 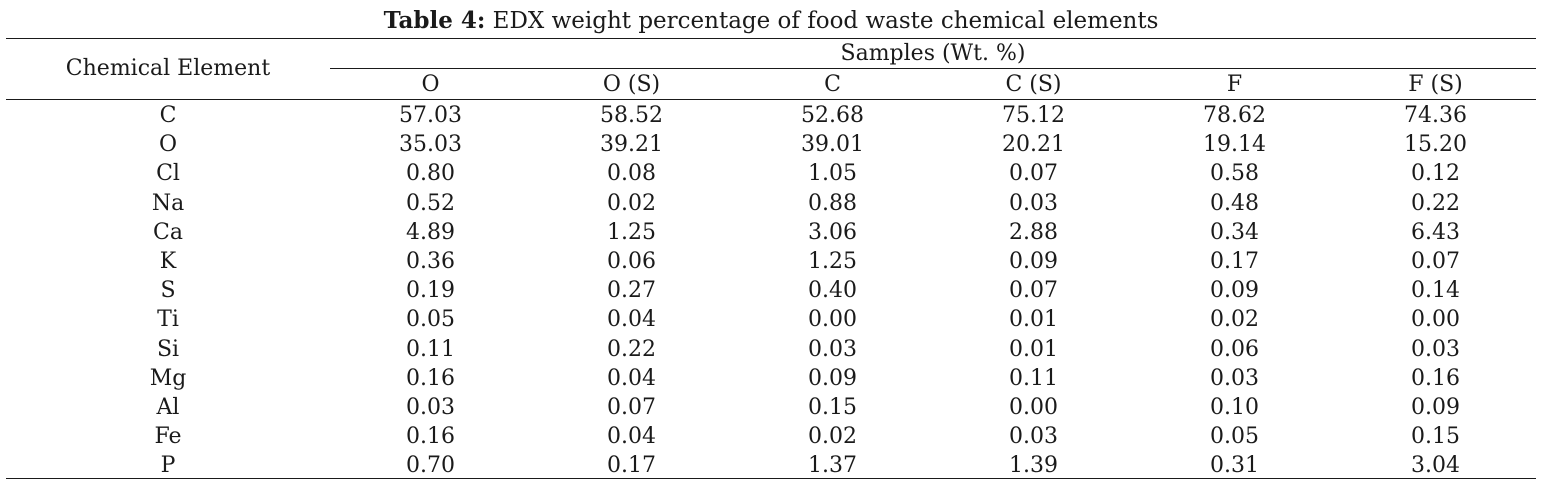 What do you see at coordinates (832, 203) in the screenshot?
I see `value-cell: 0.88` at bounding box center [832, 203].